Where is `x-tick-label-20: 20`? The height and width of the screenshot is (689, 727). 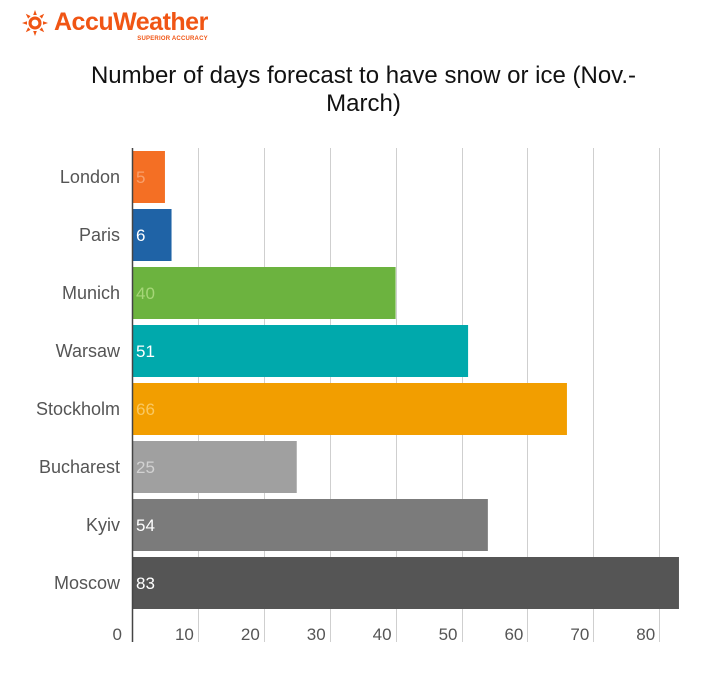
x-tick-label-20: 20 is located at coordinates (250, 634).